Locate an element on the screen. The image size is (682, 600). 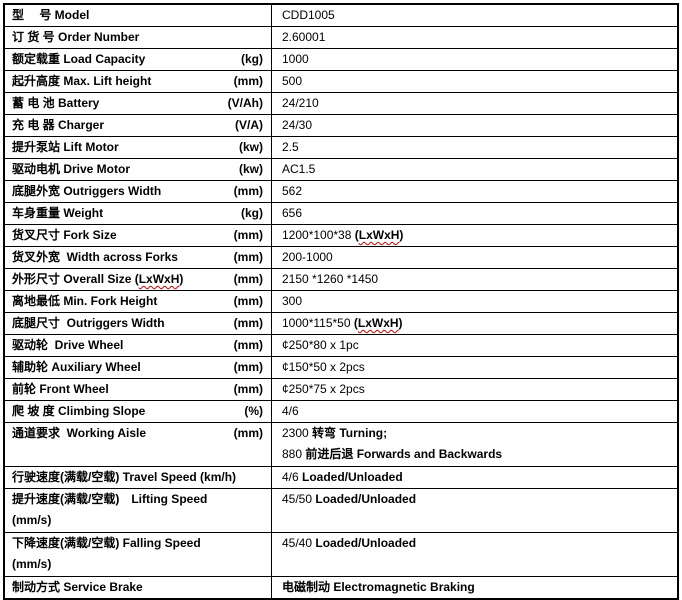
spec-value-line2: 880 前进后退 Forwards and Backwards is located at coordinates (476, 454).